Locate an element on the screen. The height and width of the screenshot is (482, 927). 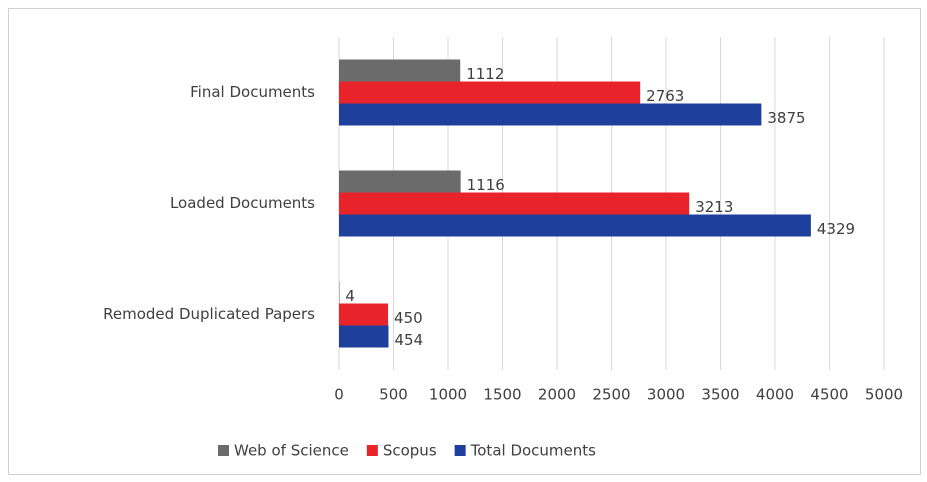
x-tick-label: 3500 is located at coordinates (720, 395).